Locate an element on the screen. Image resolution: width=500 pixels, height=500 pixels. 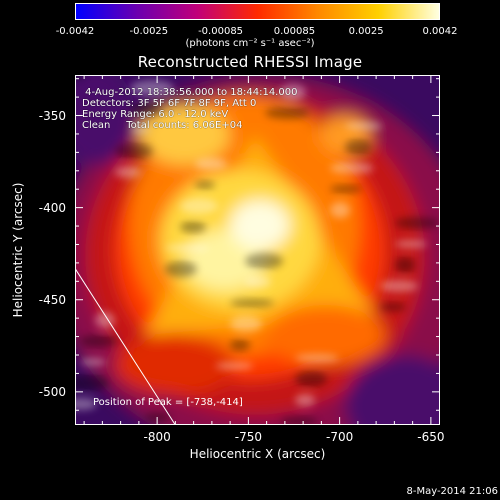
y-tick-label: -400 is located at coordinates (52, 207).